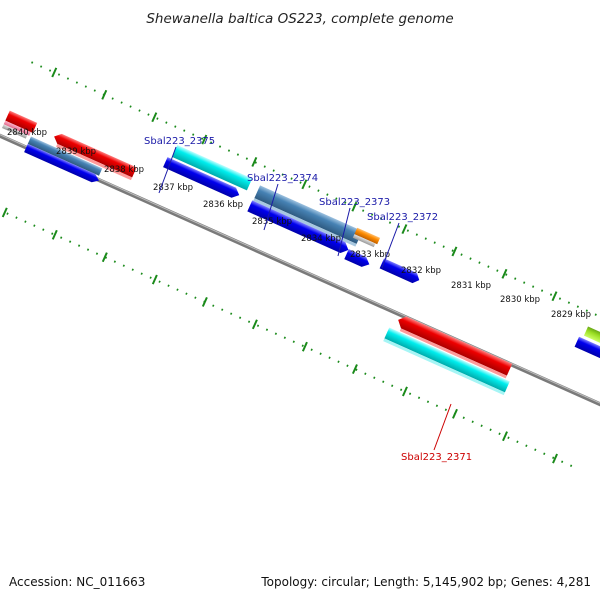 This screenshot has height=600, width=600. I want to click on gene-left-red, so click(95, 157).